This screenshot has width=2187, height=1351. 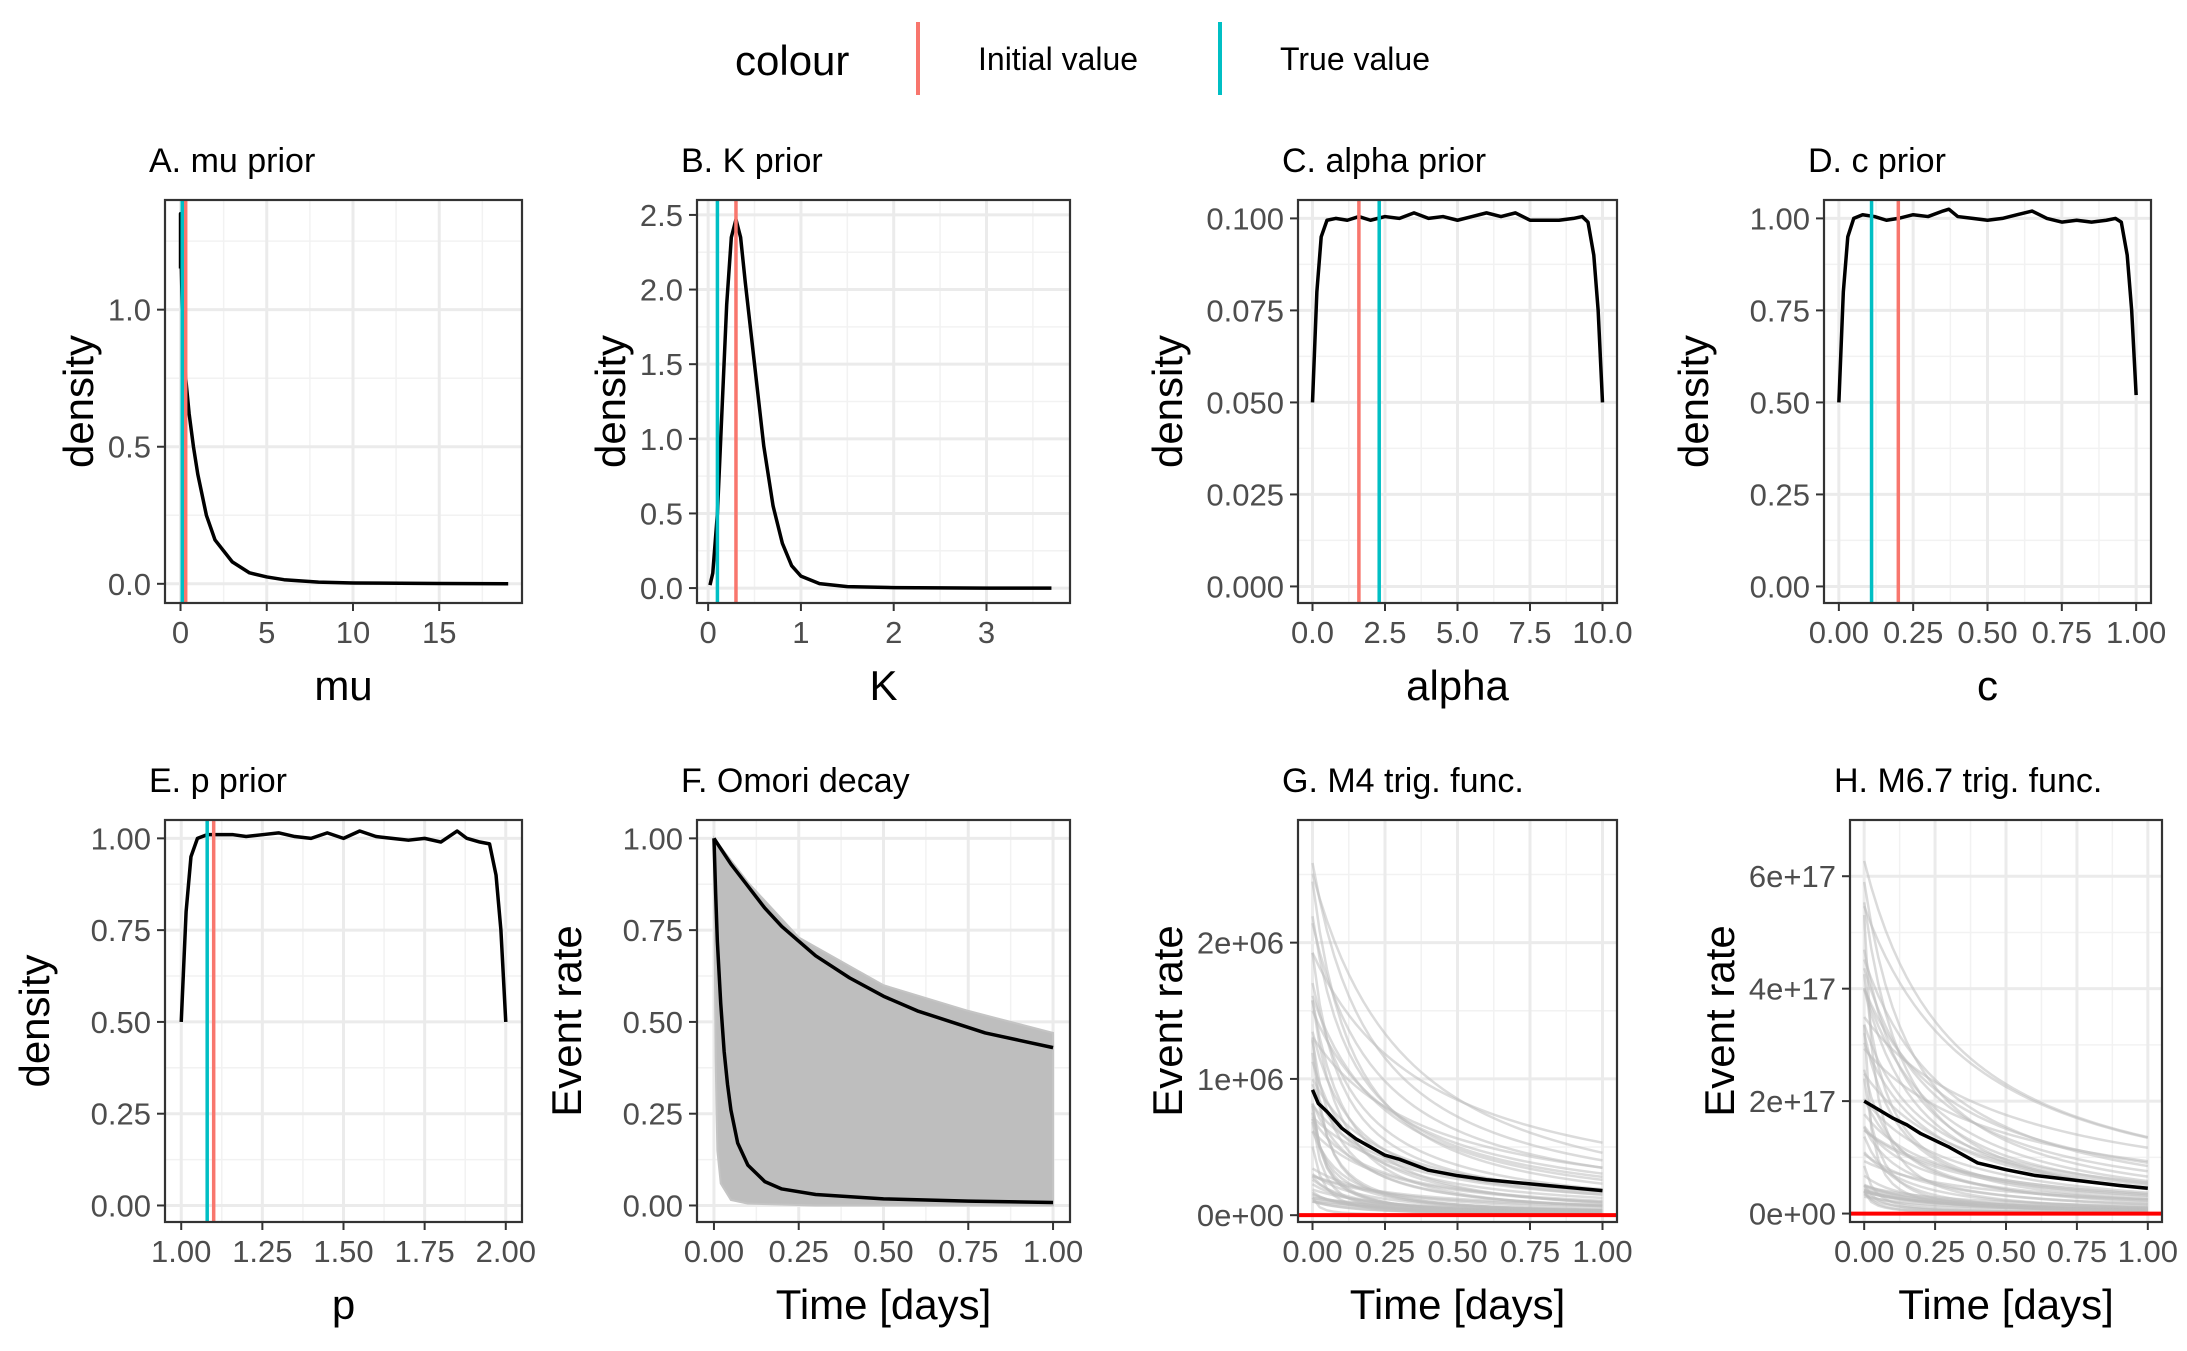 What do you see at coordinates (1058, 59) in the screenshot?
I see `legend-label-initial: Initial value` at bounding box center [1058, 59].